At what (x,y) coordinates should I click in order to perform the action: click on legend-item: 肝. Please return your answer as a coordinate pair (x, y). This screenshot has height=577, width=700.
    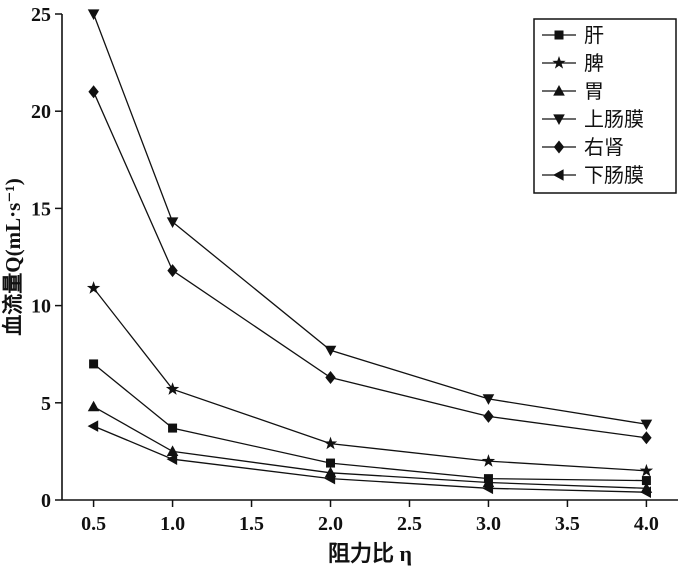
    Looking at the image, I should click on (573, 36).